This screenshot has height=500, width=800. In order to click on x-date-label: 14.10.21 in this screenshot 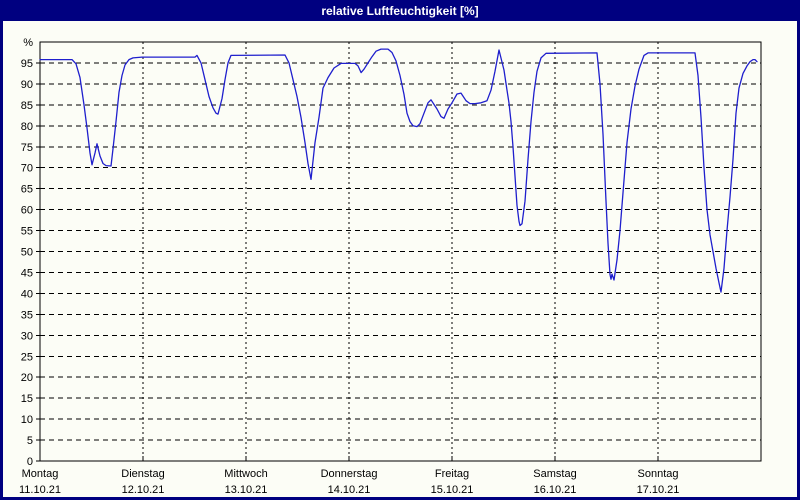, I will do `click(349, 490)`.